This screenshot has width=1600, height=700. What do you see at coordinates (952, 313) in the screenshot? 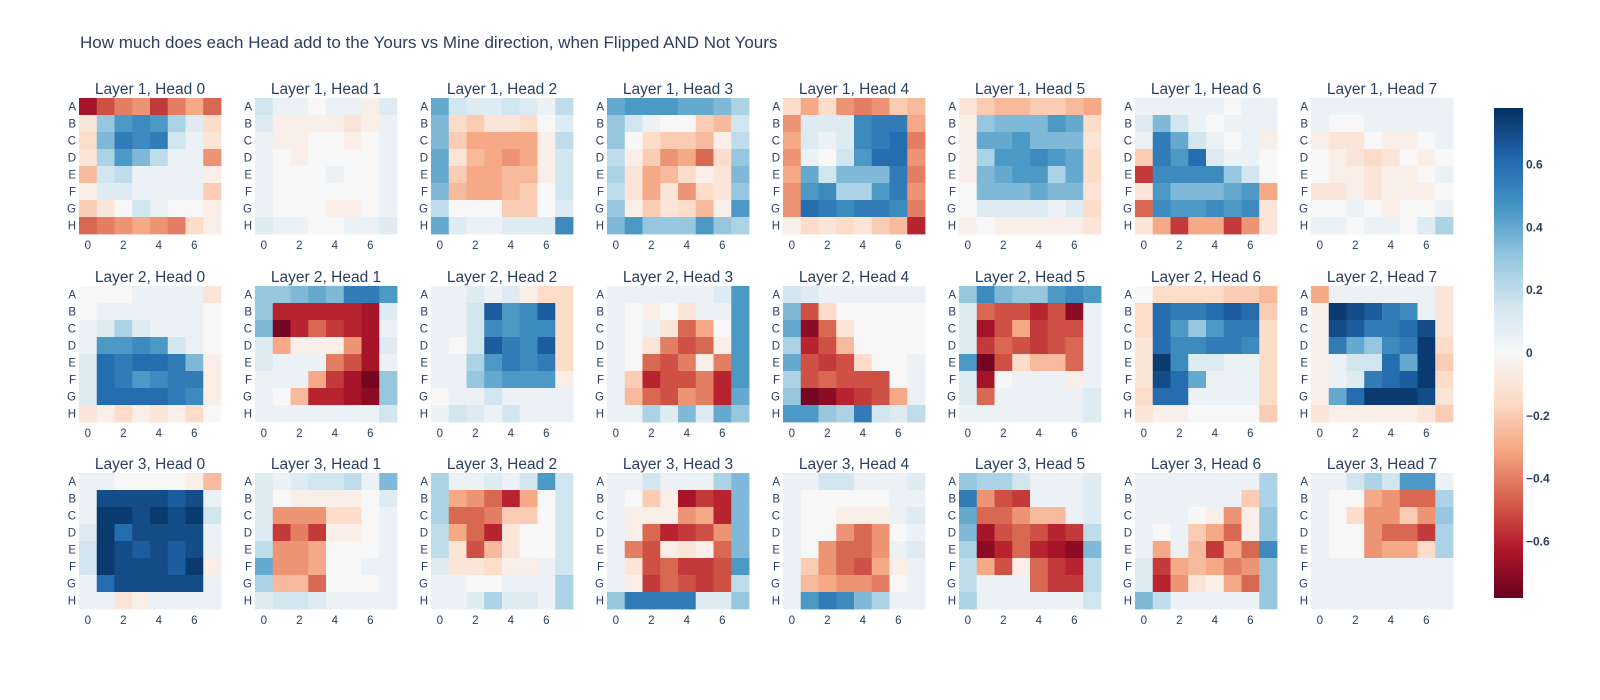
I see `y-tick-label: B` at bounding box center [952, 313].